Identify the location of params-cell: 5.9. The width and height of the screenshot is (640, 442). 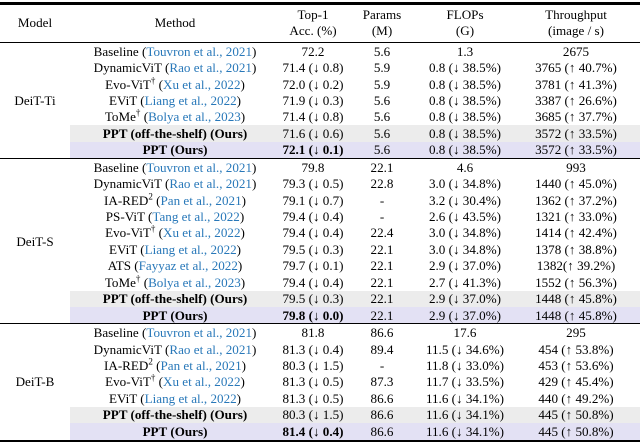
(382, 84).